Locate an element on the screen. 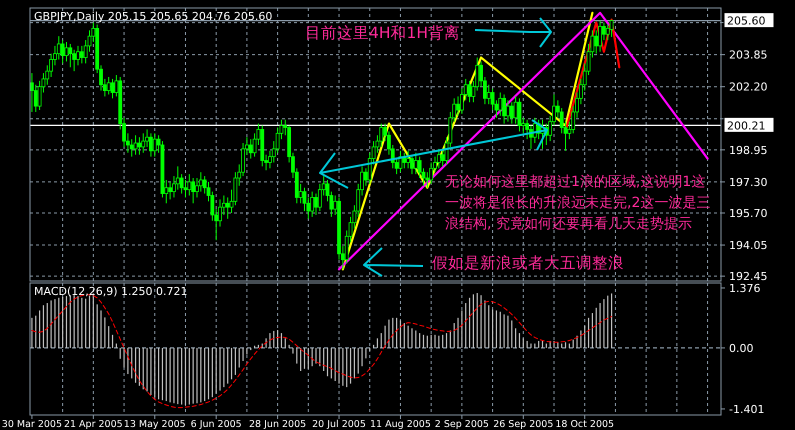  x-tick-label: 28 Jun 2005 is located at coordinates (277, 424).